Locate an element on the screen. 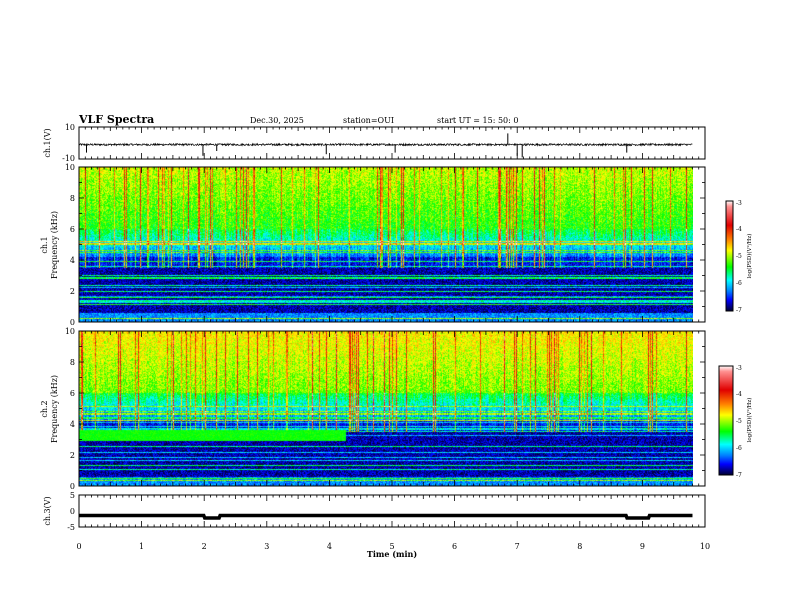 The image size is (792, 612). ch2-spec-ytick-2: 2 is located at coordinates (72, 455).